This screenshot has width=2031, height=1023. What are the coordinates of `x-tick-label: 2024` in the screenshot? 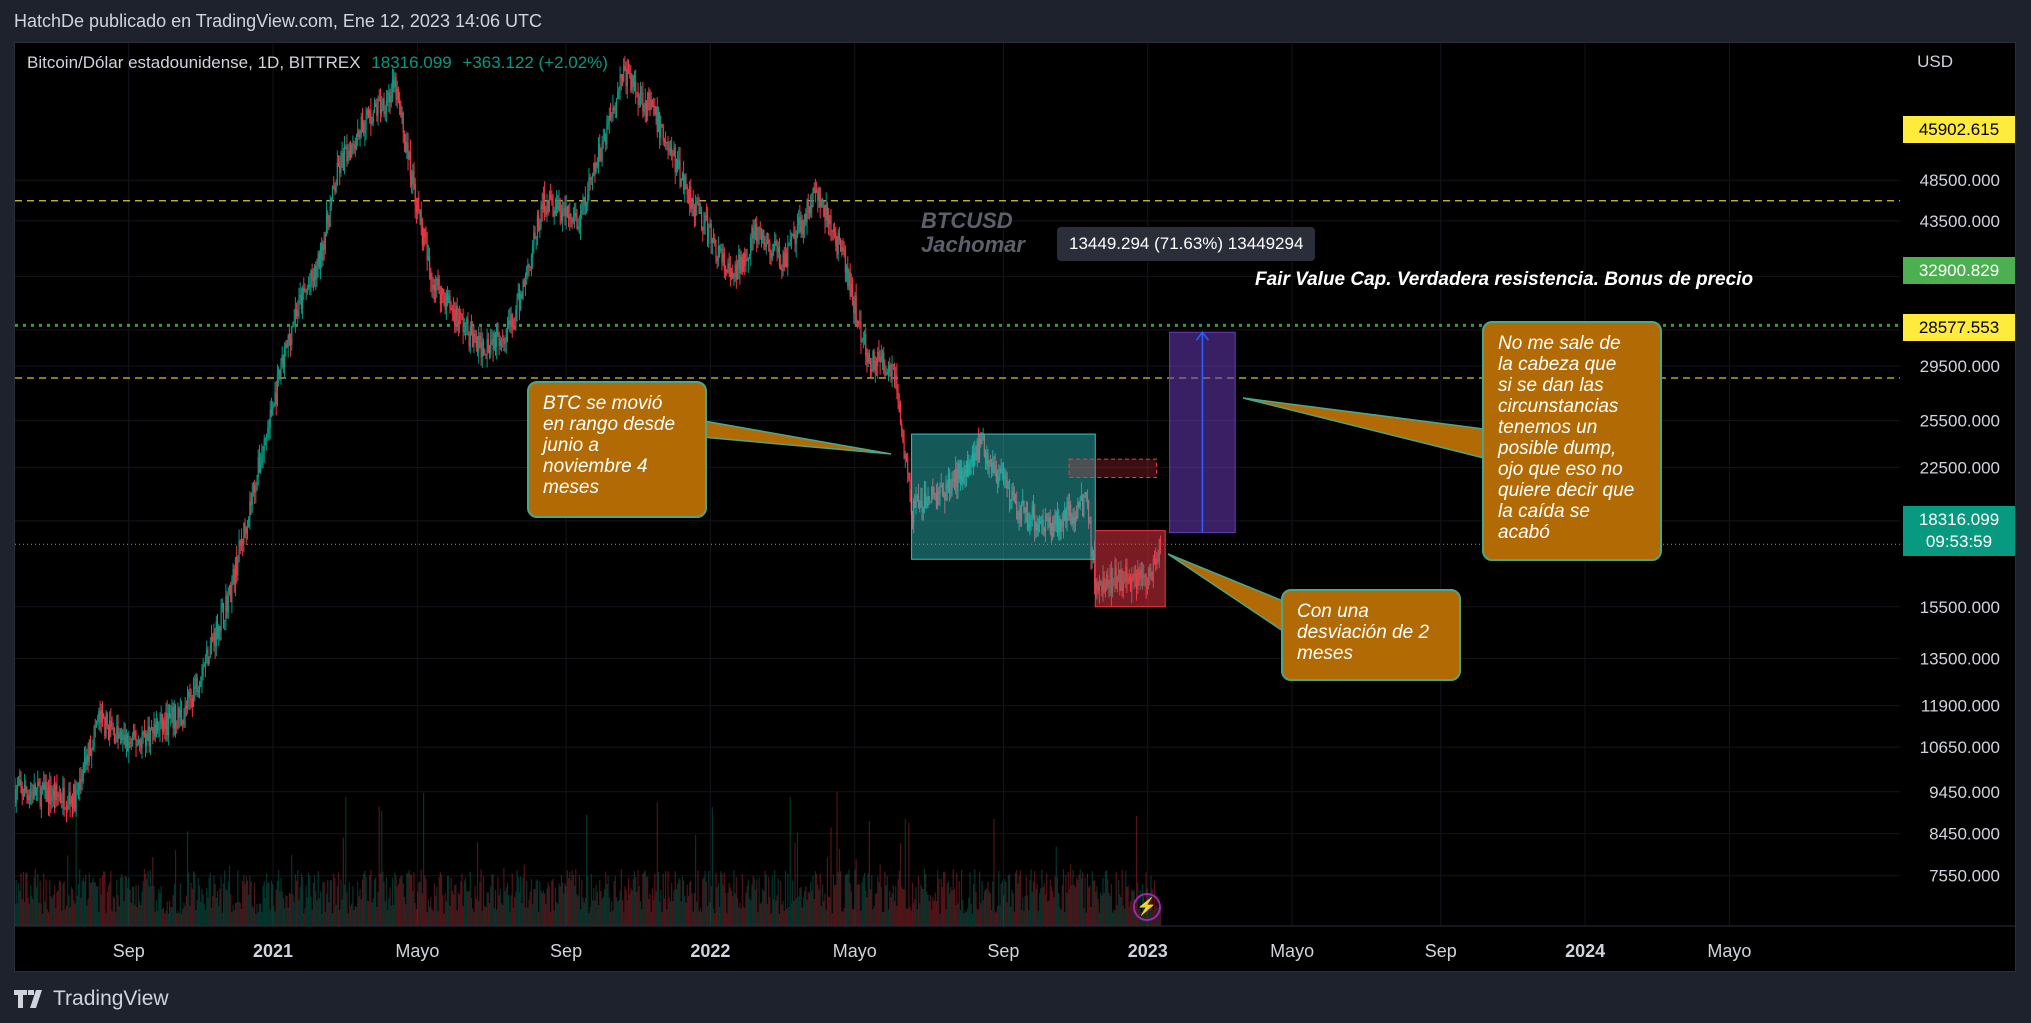 It's located at (1585, 951).